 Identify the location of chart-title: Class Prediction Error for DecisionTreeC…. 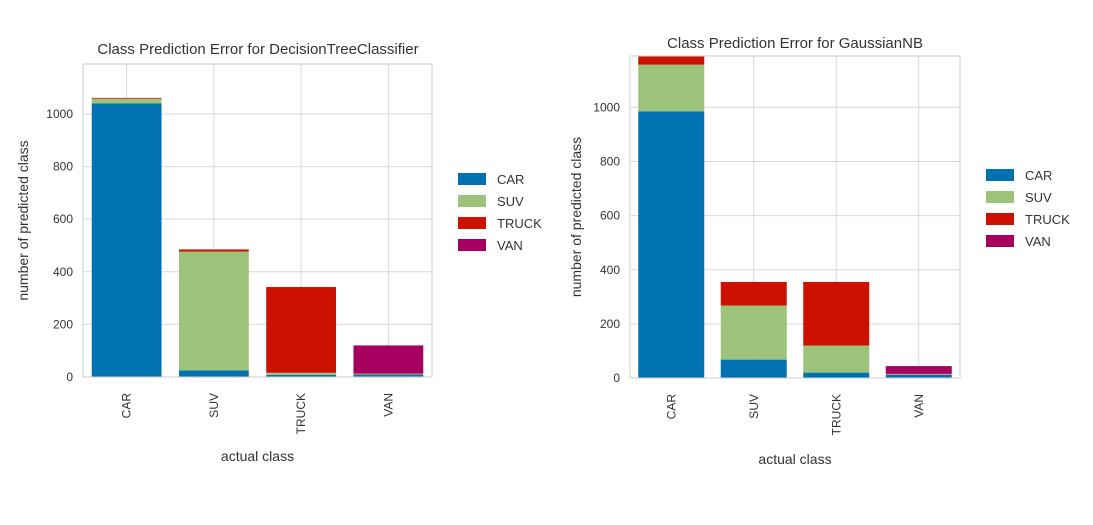
(257, 49).